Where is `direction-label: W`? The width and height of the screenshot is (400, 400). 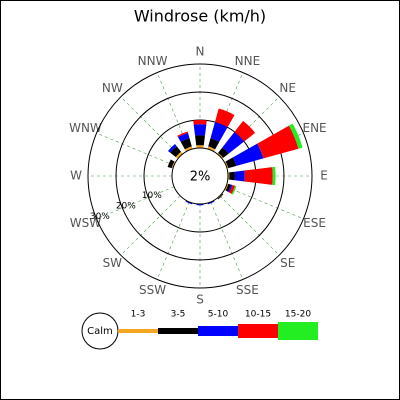
direction-label: W is located at coordinates (76, 176).